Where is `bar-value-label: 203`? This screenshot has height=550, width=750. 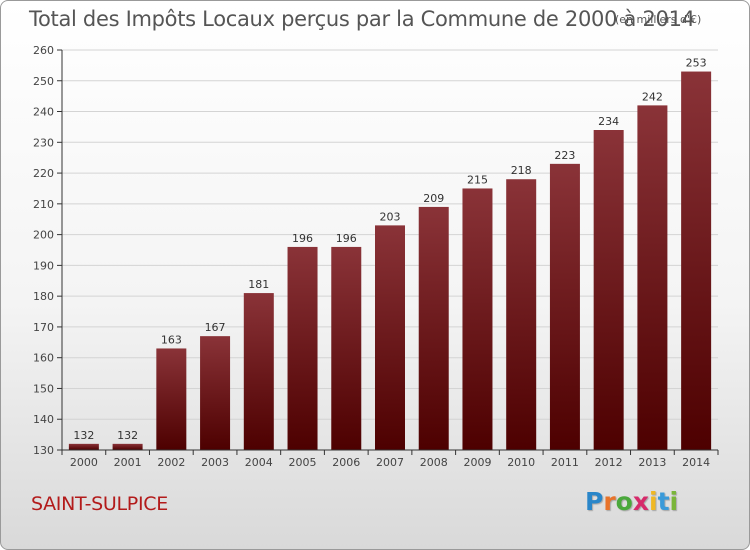
bar-value-label: 203 is located at coordinates (390, 216).